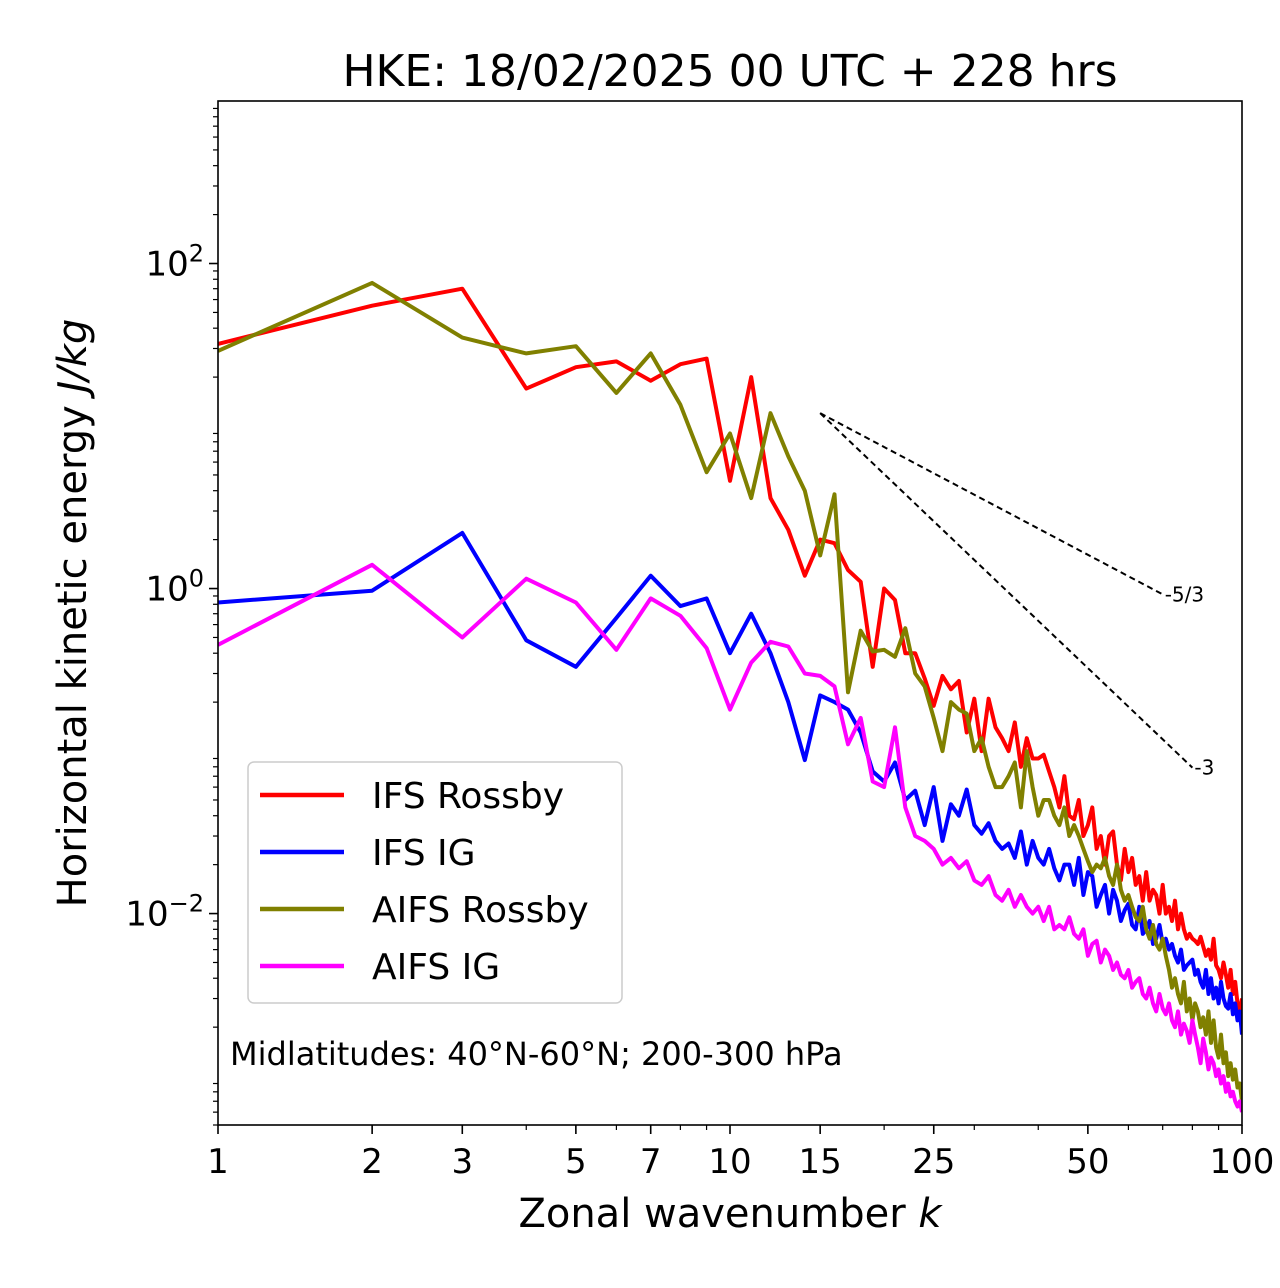 The image size is (1280, 1288). Describe the element at coordinates (820, 1162) in the screenshot. I see `x-tick-label: 15` at that location.